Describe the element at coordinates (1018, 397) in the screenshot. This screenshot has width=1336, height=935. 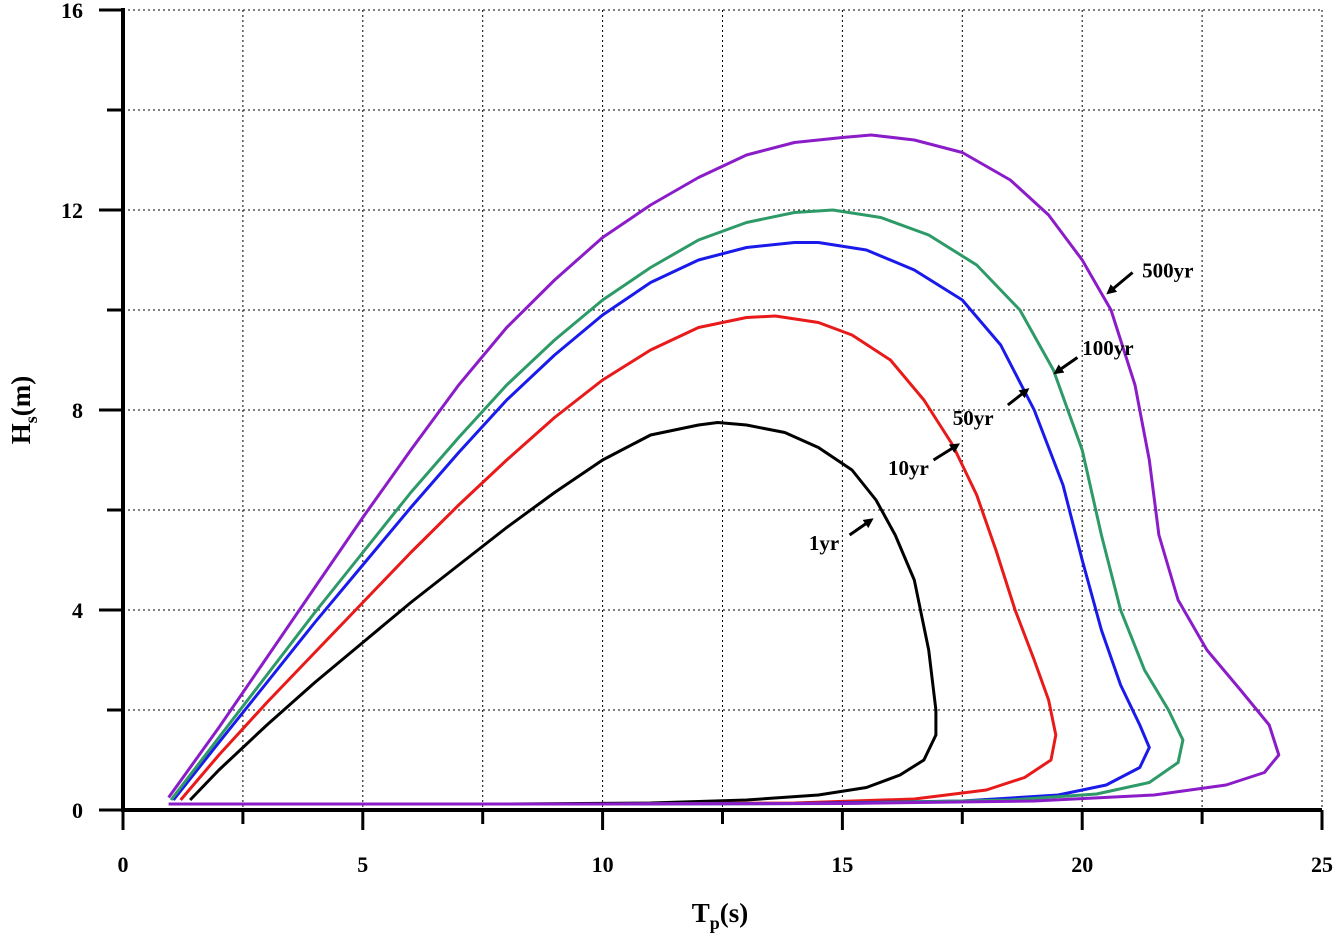
I see `label-arrow-50yr` at that location.